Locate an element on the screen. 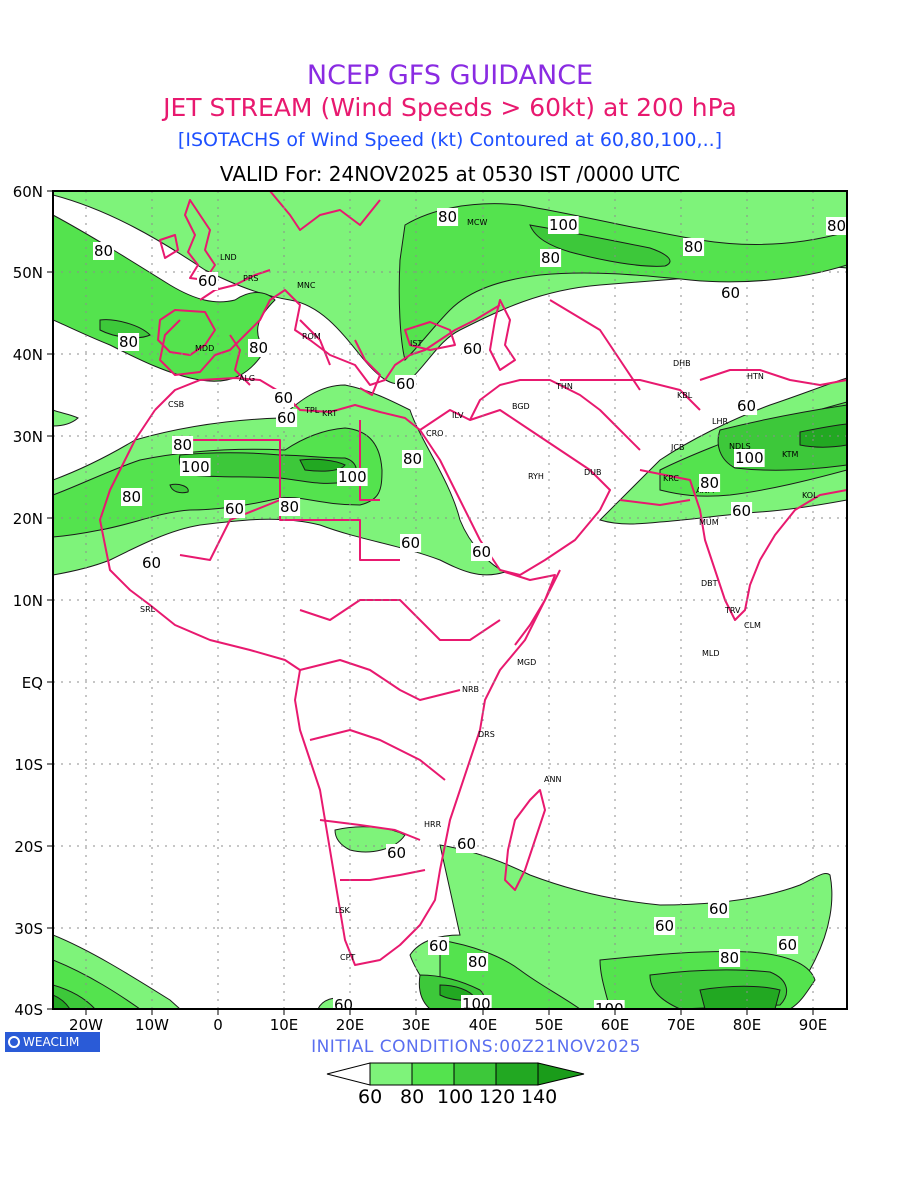 The height and width of the screenshot is (1200, 900). lat-label: 20S is located at coordinates (28, 847).